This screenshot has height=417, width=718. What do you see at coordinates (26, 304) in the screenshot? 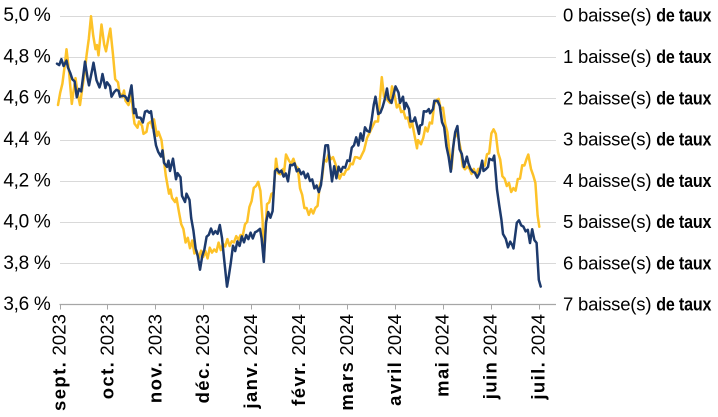
I see `svg-text: 3,6 %` at bounding box center [26, 304].